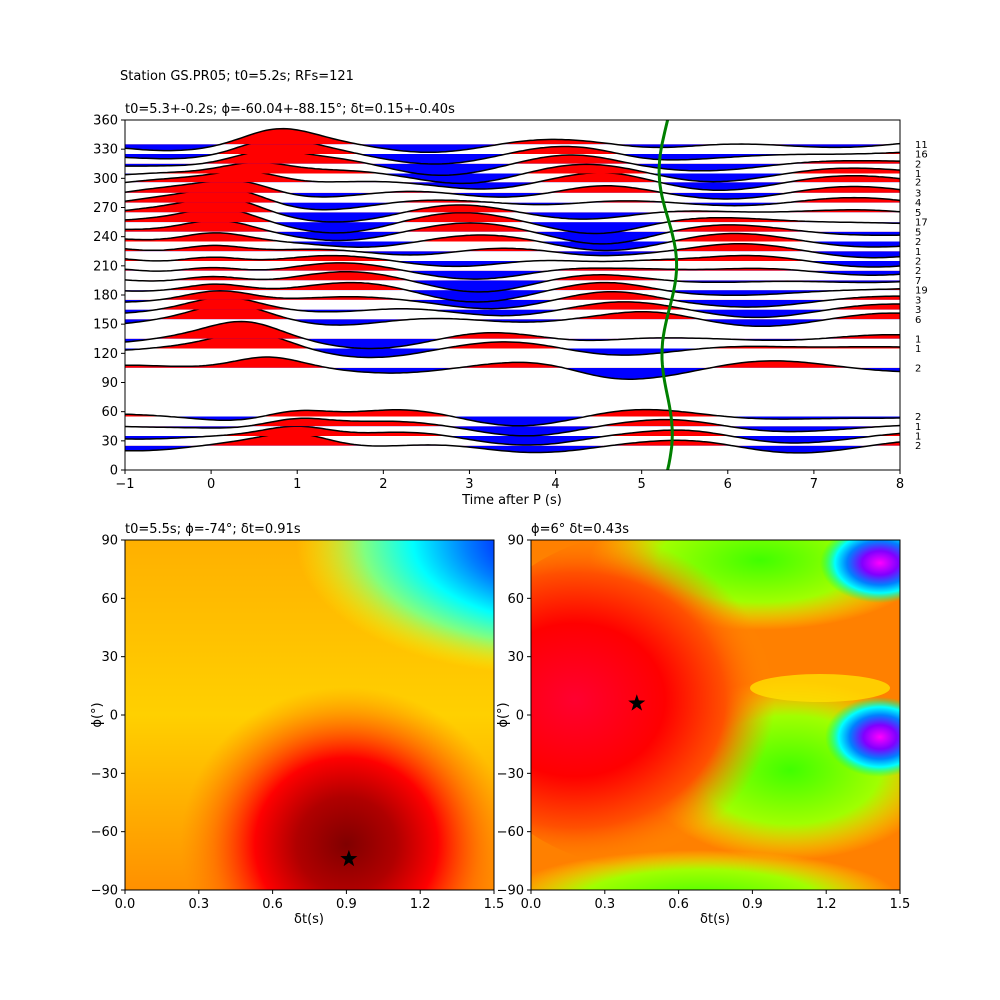 The width and height of the screenshot is (1000, 1000). I want to click on energy-map-surface, so click(309, 715).